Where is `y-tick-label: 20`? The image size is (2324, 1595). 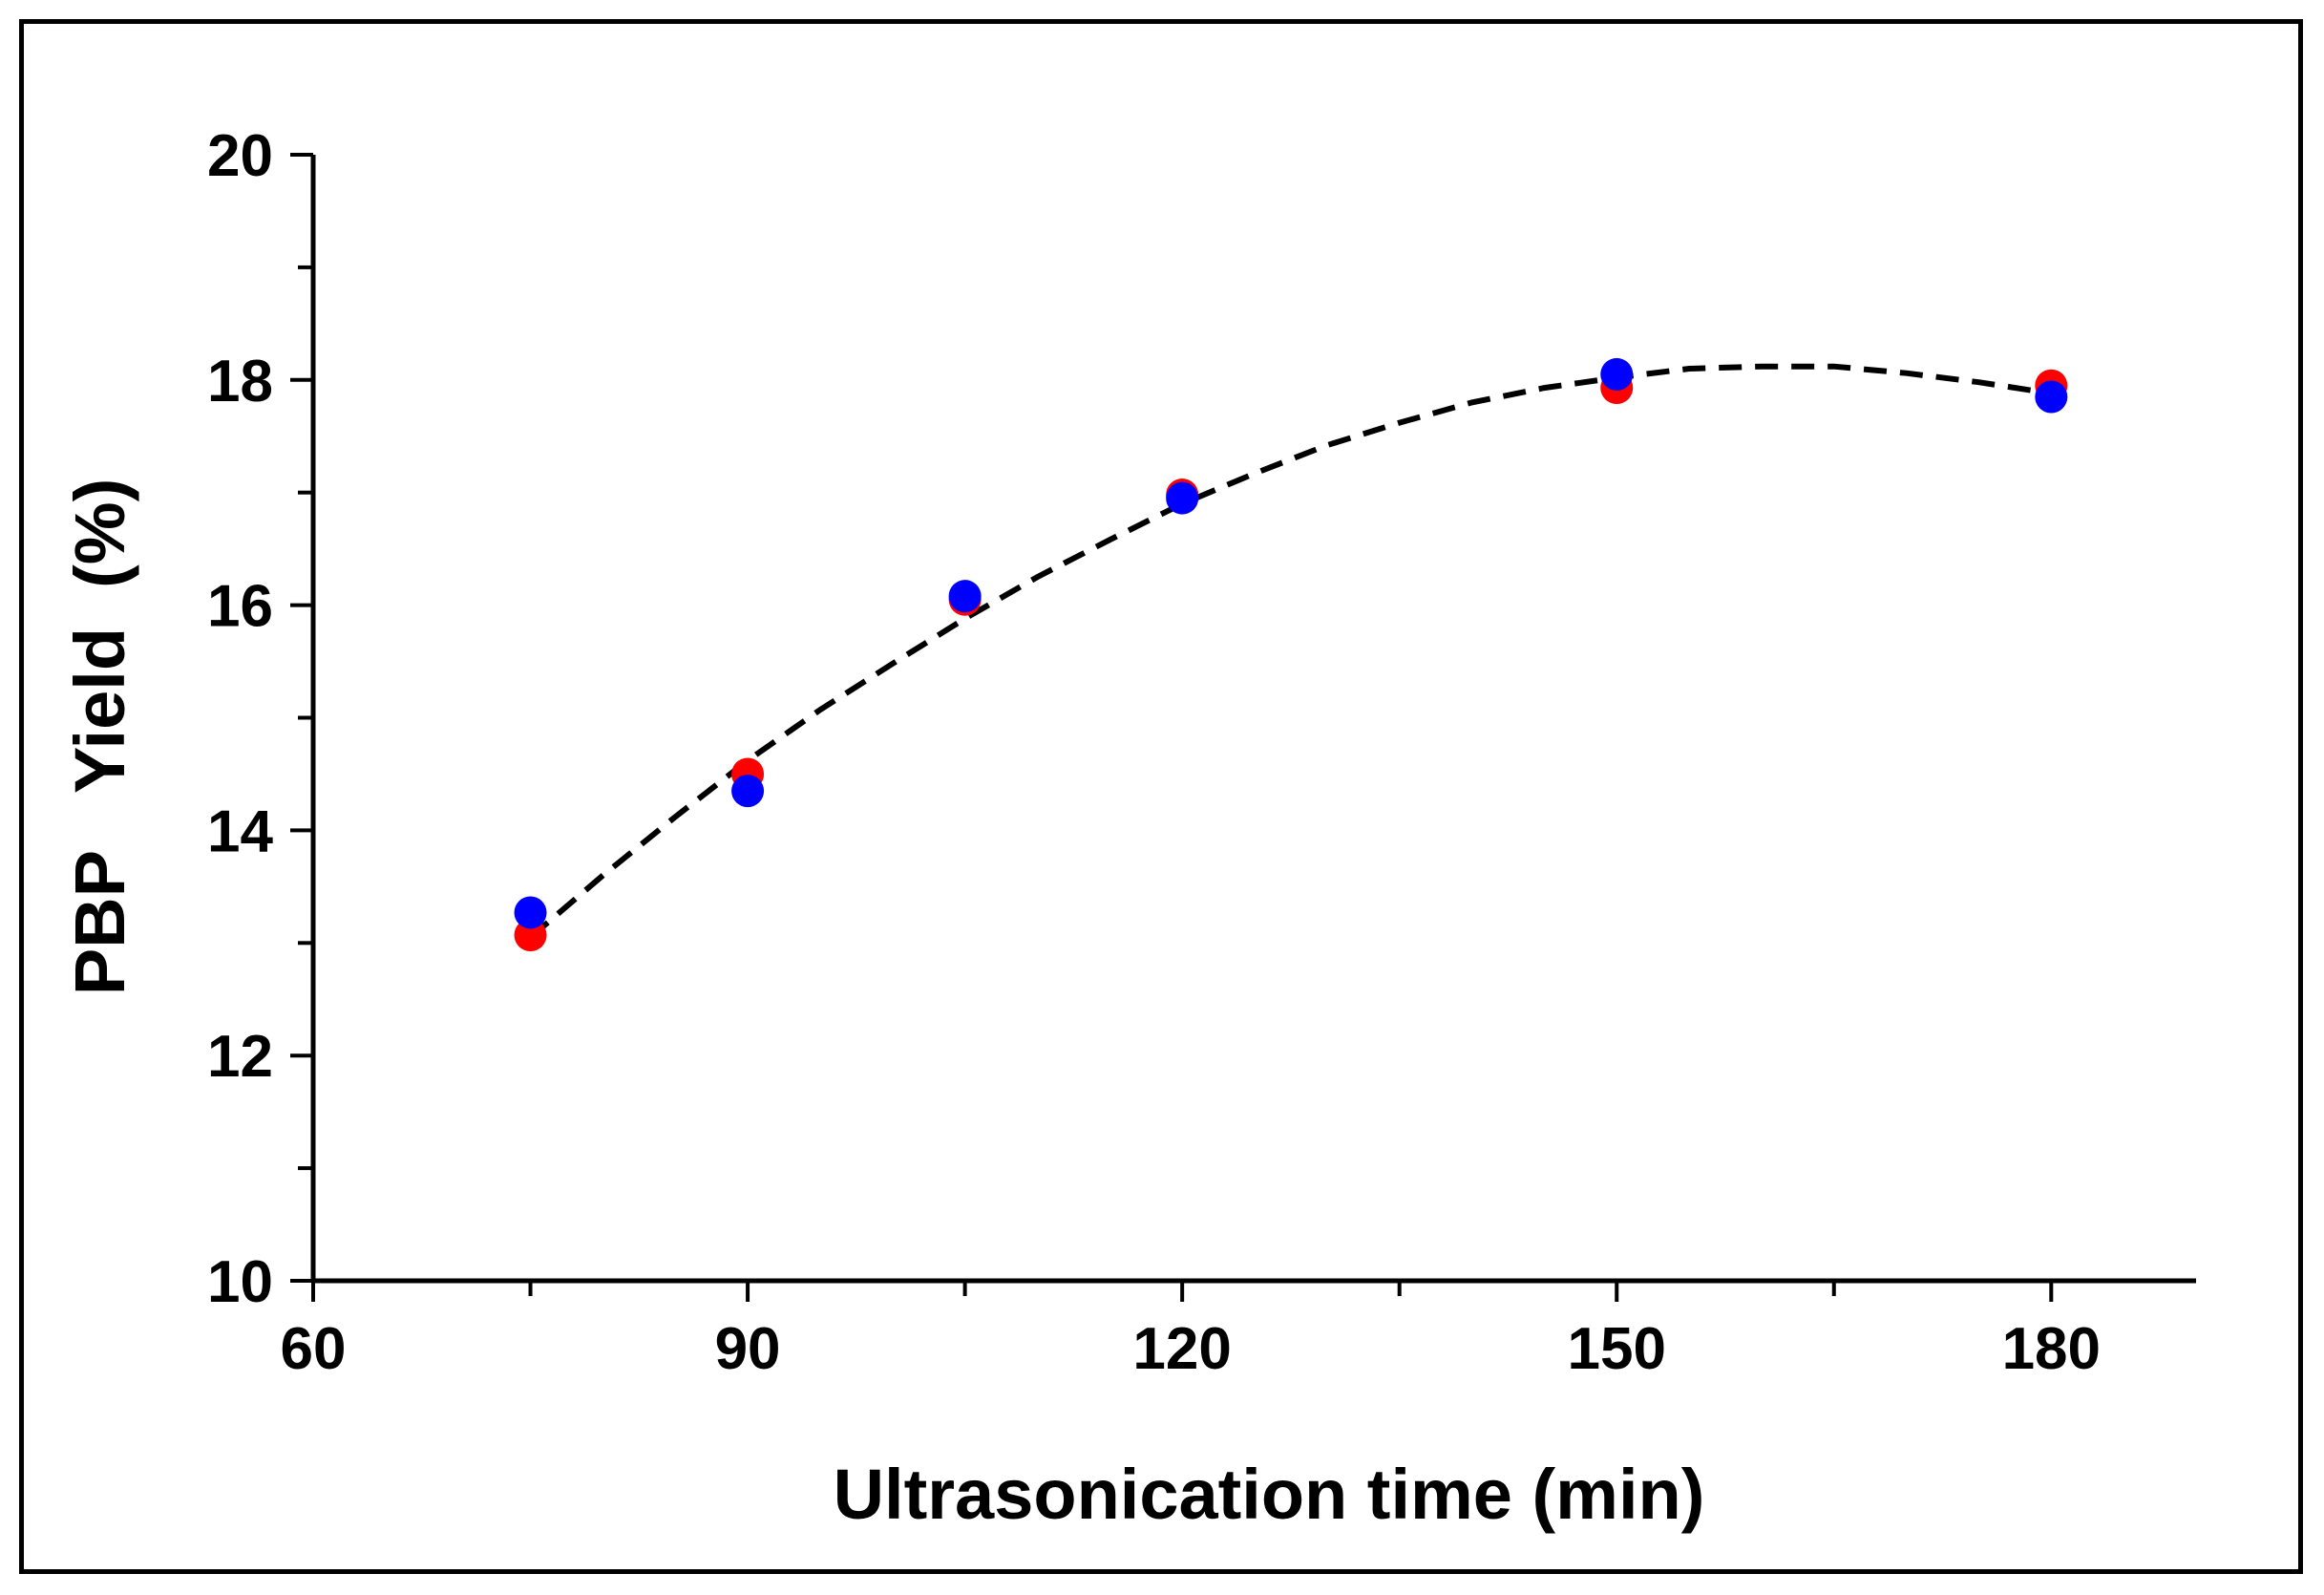
y-tick-label: 20 is located at coordinates (240, 156).